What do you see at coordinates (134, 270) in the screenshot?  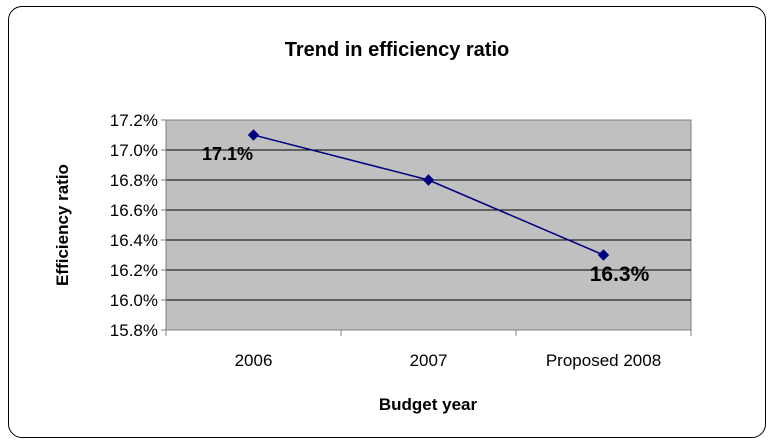 I see `y-tick-label: 16.2%` at bounding box center [134, 270].